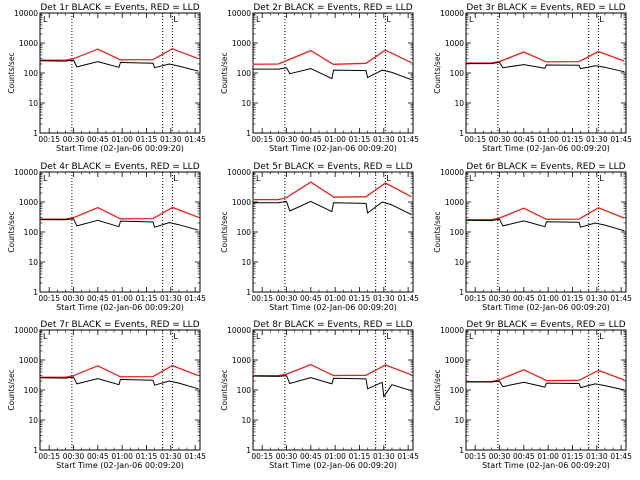  Describe the element at coordinates (545, 8) in the screenshot. I see `panel-title: Det 3r BLACK = Events, RED = LLD` at that location.